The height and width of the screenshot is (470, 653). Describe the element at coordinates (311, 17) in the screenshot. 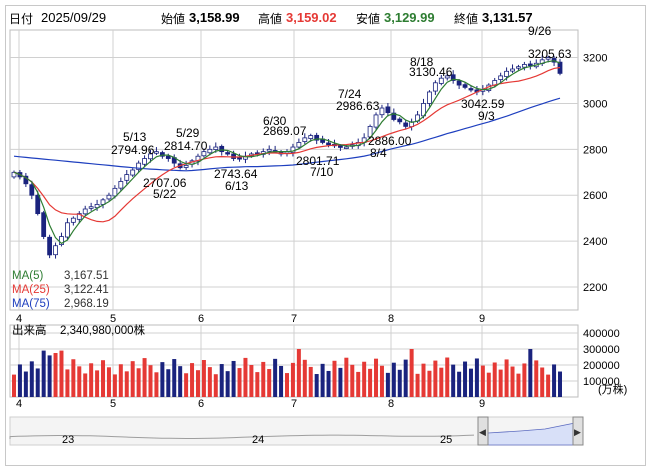

I see `high-value: 3,159.02` at that location.